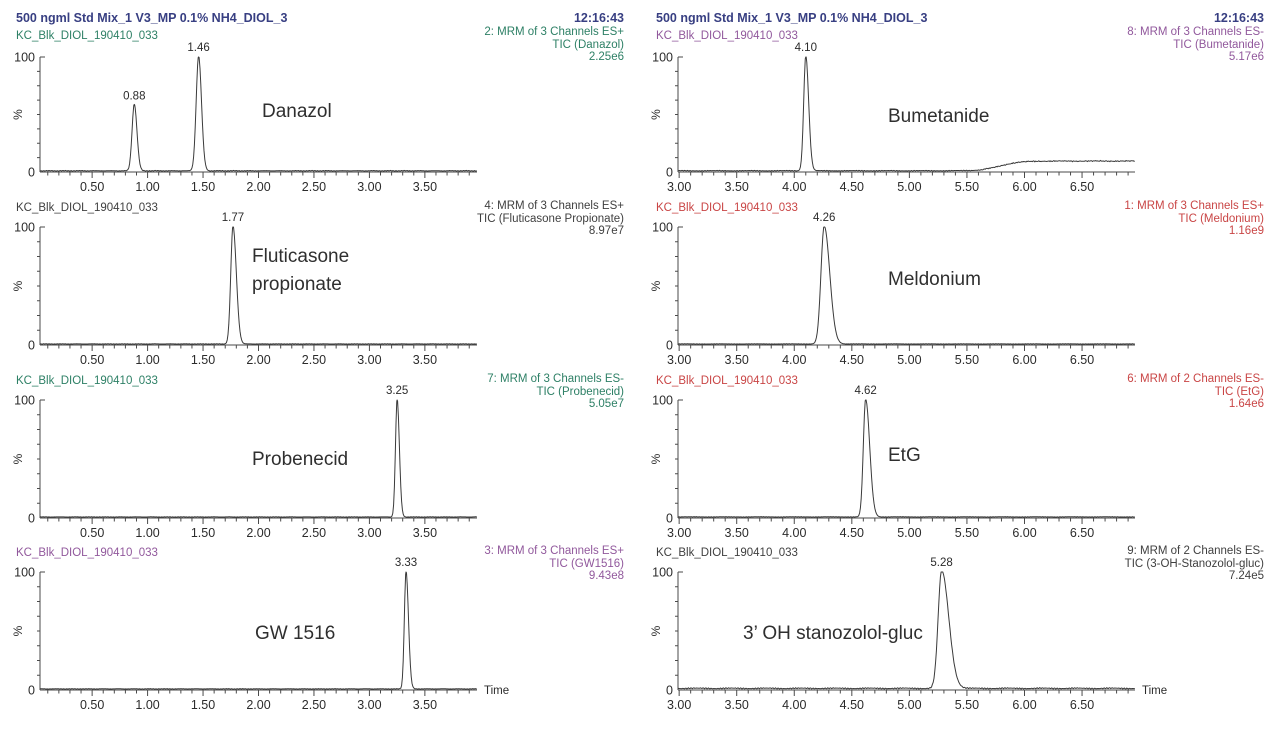 The image size is (1280, 739). Describe the element at coordinates (1246, 57) in the screenshot. I see `intensity-value: 5.17e6` at that location.